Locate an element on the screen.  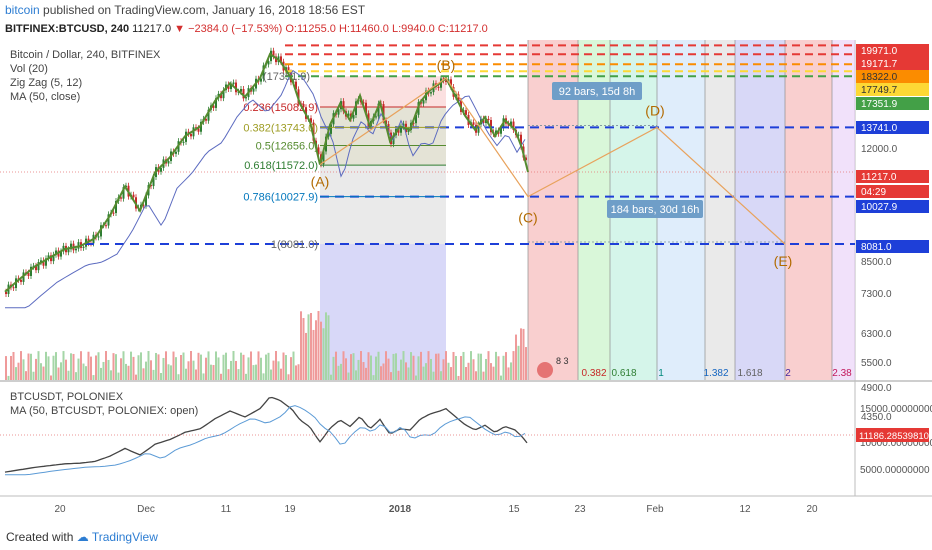
publisher-name: bitcoin is located at coordinates (22, 10).